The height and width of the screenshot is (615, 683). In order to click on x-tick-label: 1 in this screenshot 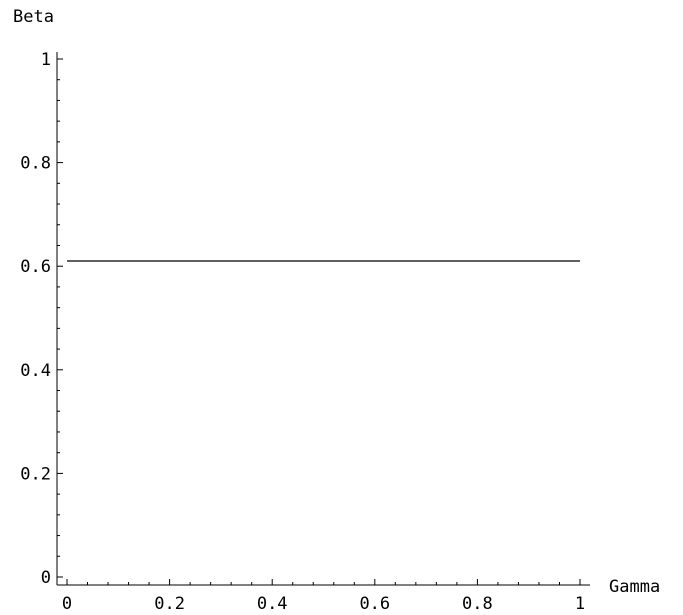, I will do `click(580, 604)`.